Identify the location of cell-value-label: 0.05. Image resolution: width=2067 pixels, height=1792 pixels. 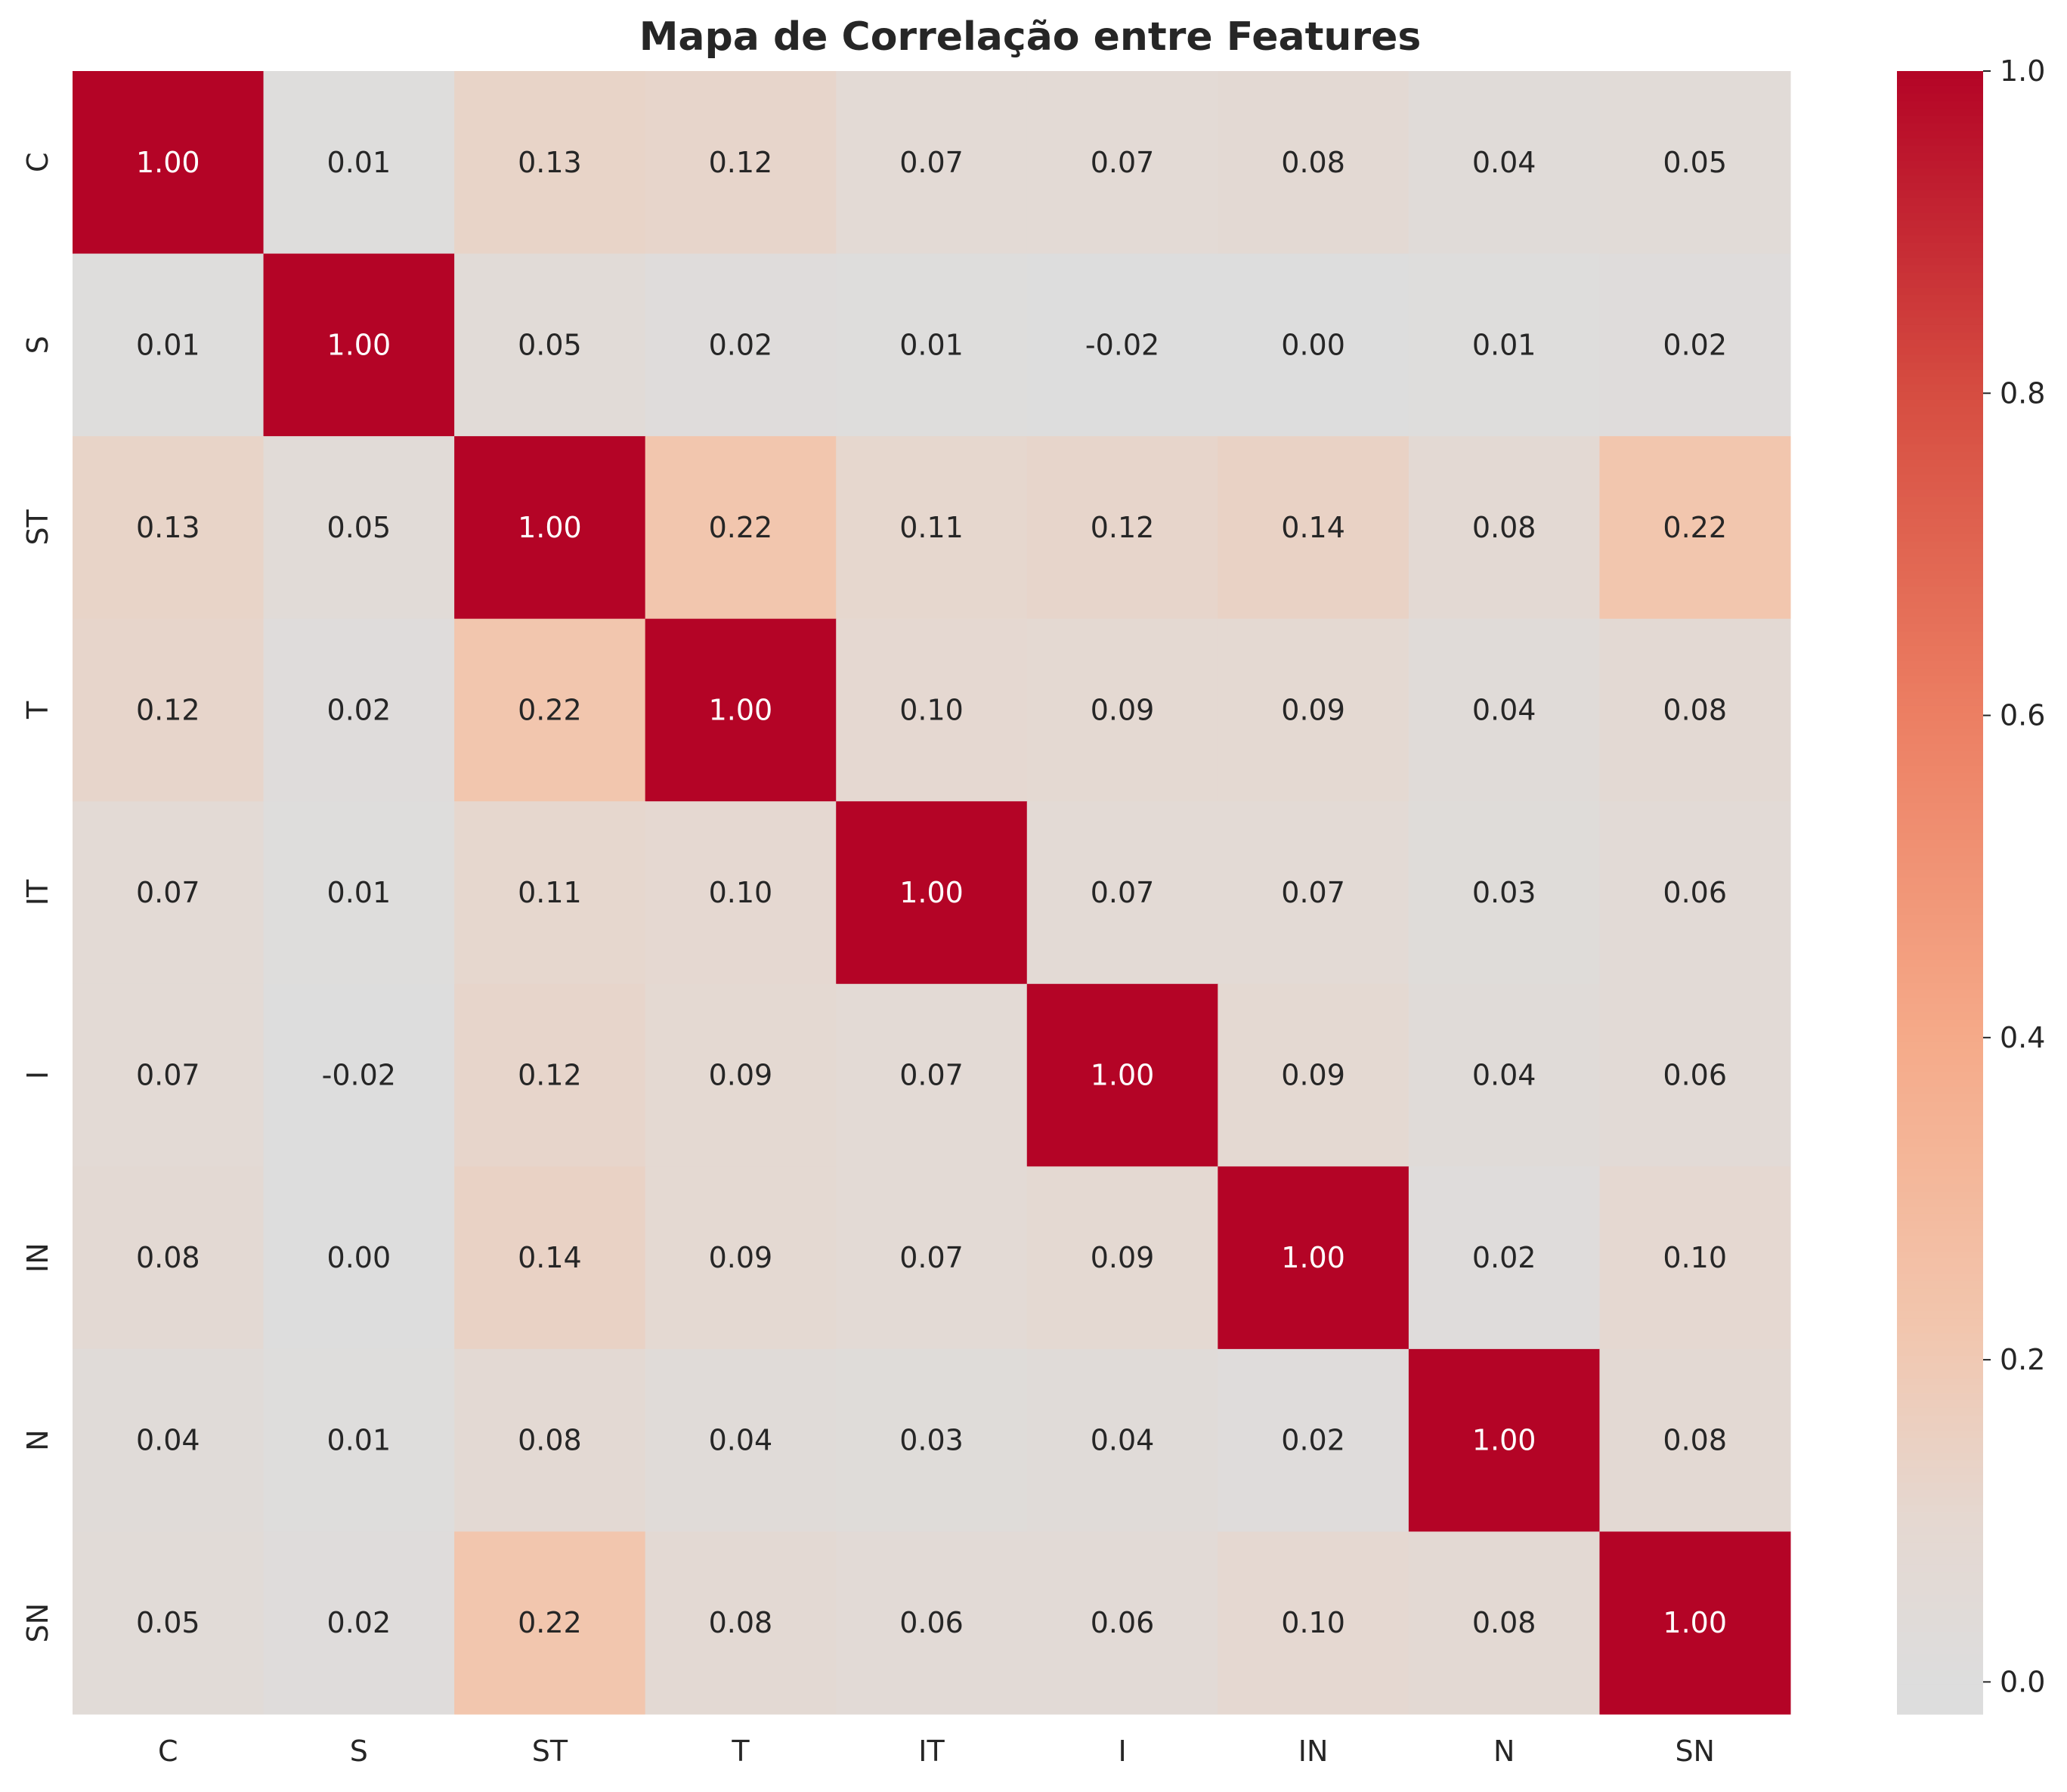
(1695, 162).